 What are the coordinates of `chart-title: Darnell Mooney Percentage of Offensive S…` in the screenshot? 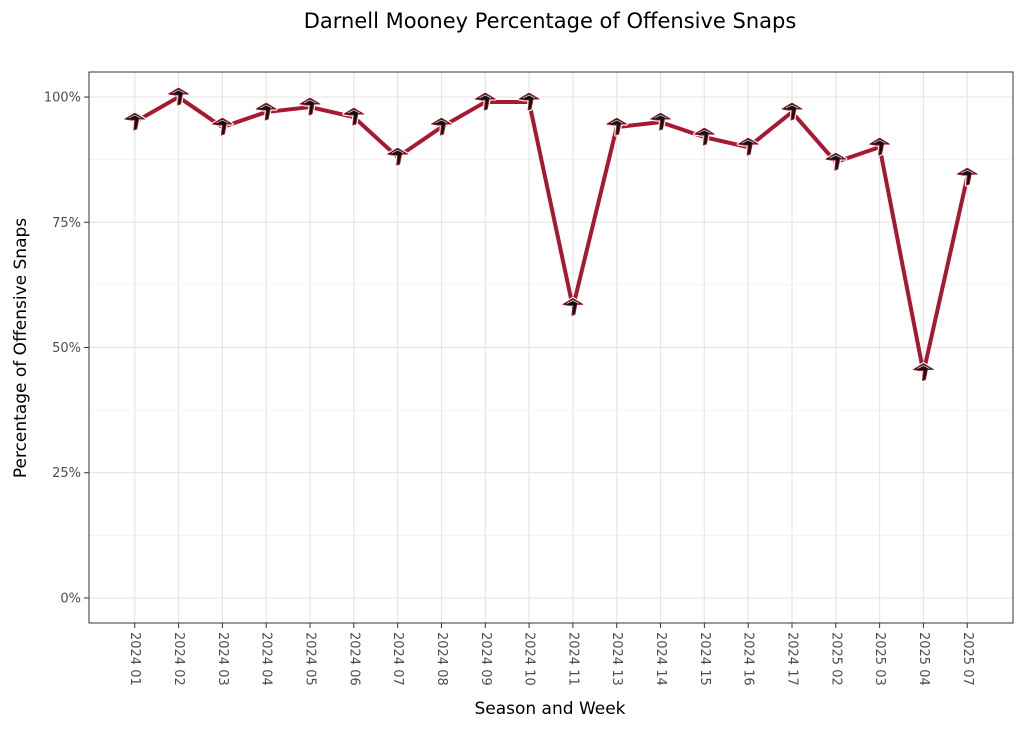 It's located at (550, 21).